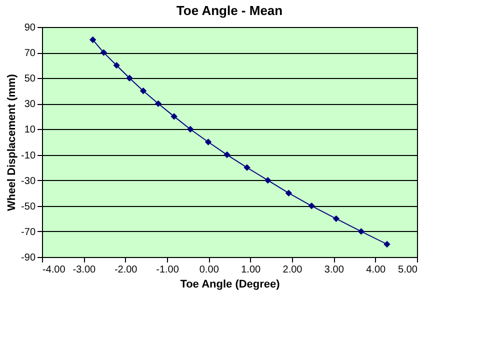 This screenshot has width=481, height=343. Describe the element at coordinates (229, 10) in the screenshot. I see `chart-title: Toe Angle - Mean` at that location.